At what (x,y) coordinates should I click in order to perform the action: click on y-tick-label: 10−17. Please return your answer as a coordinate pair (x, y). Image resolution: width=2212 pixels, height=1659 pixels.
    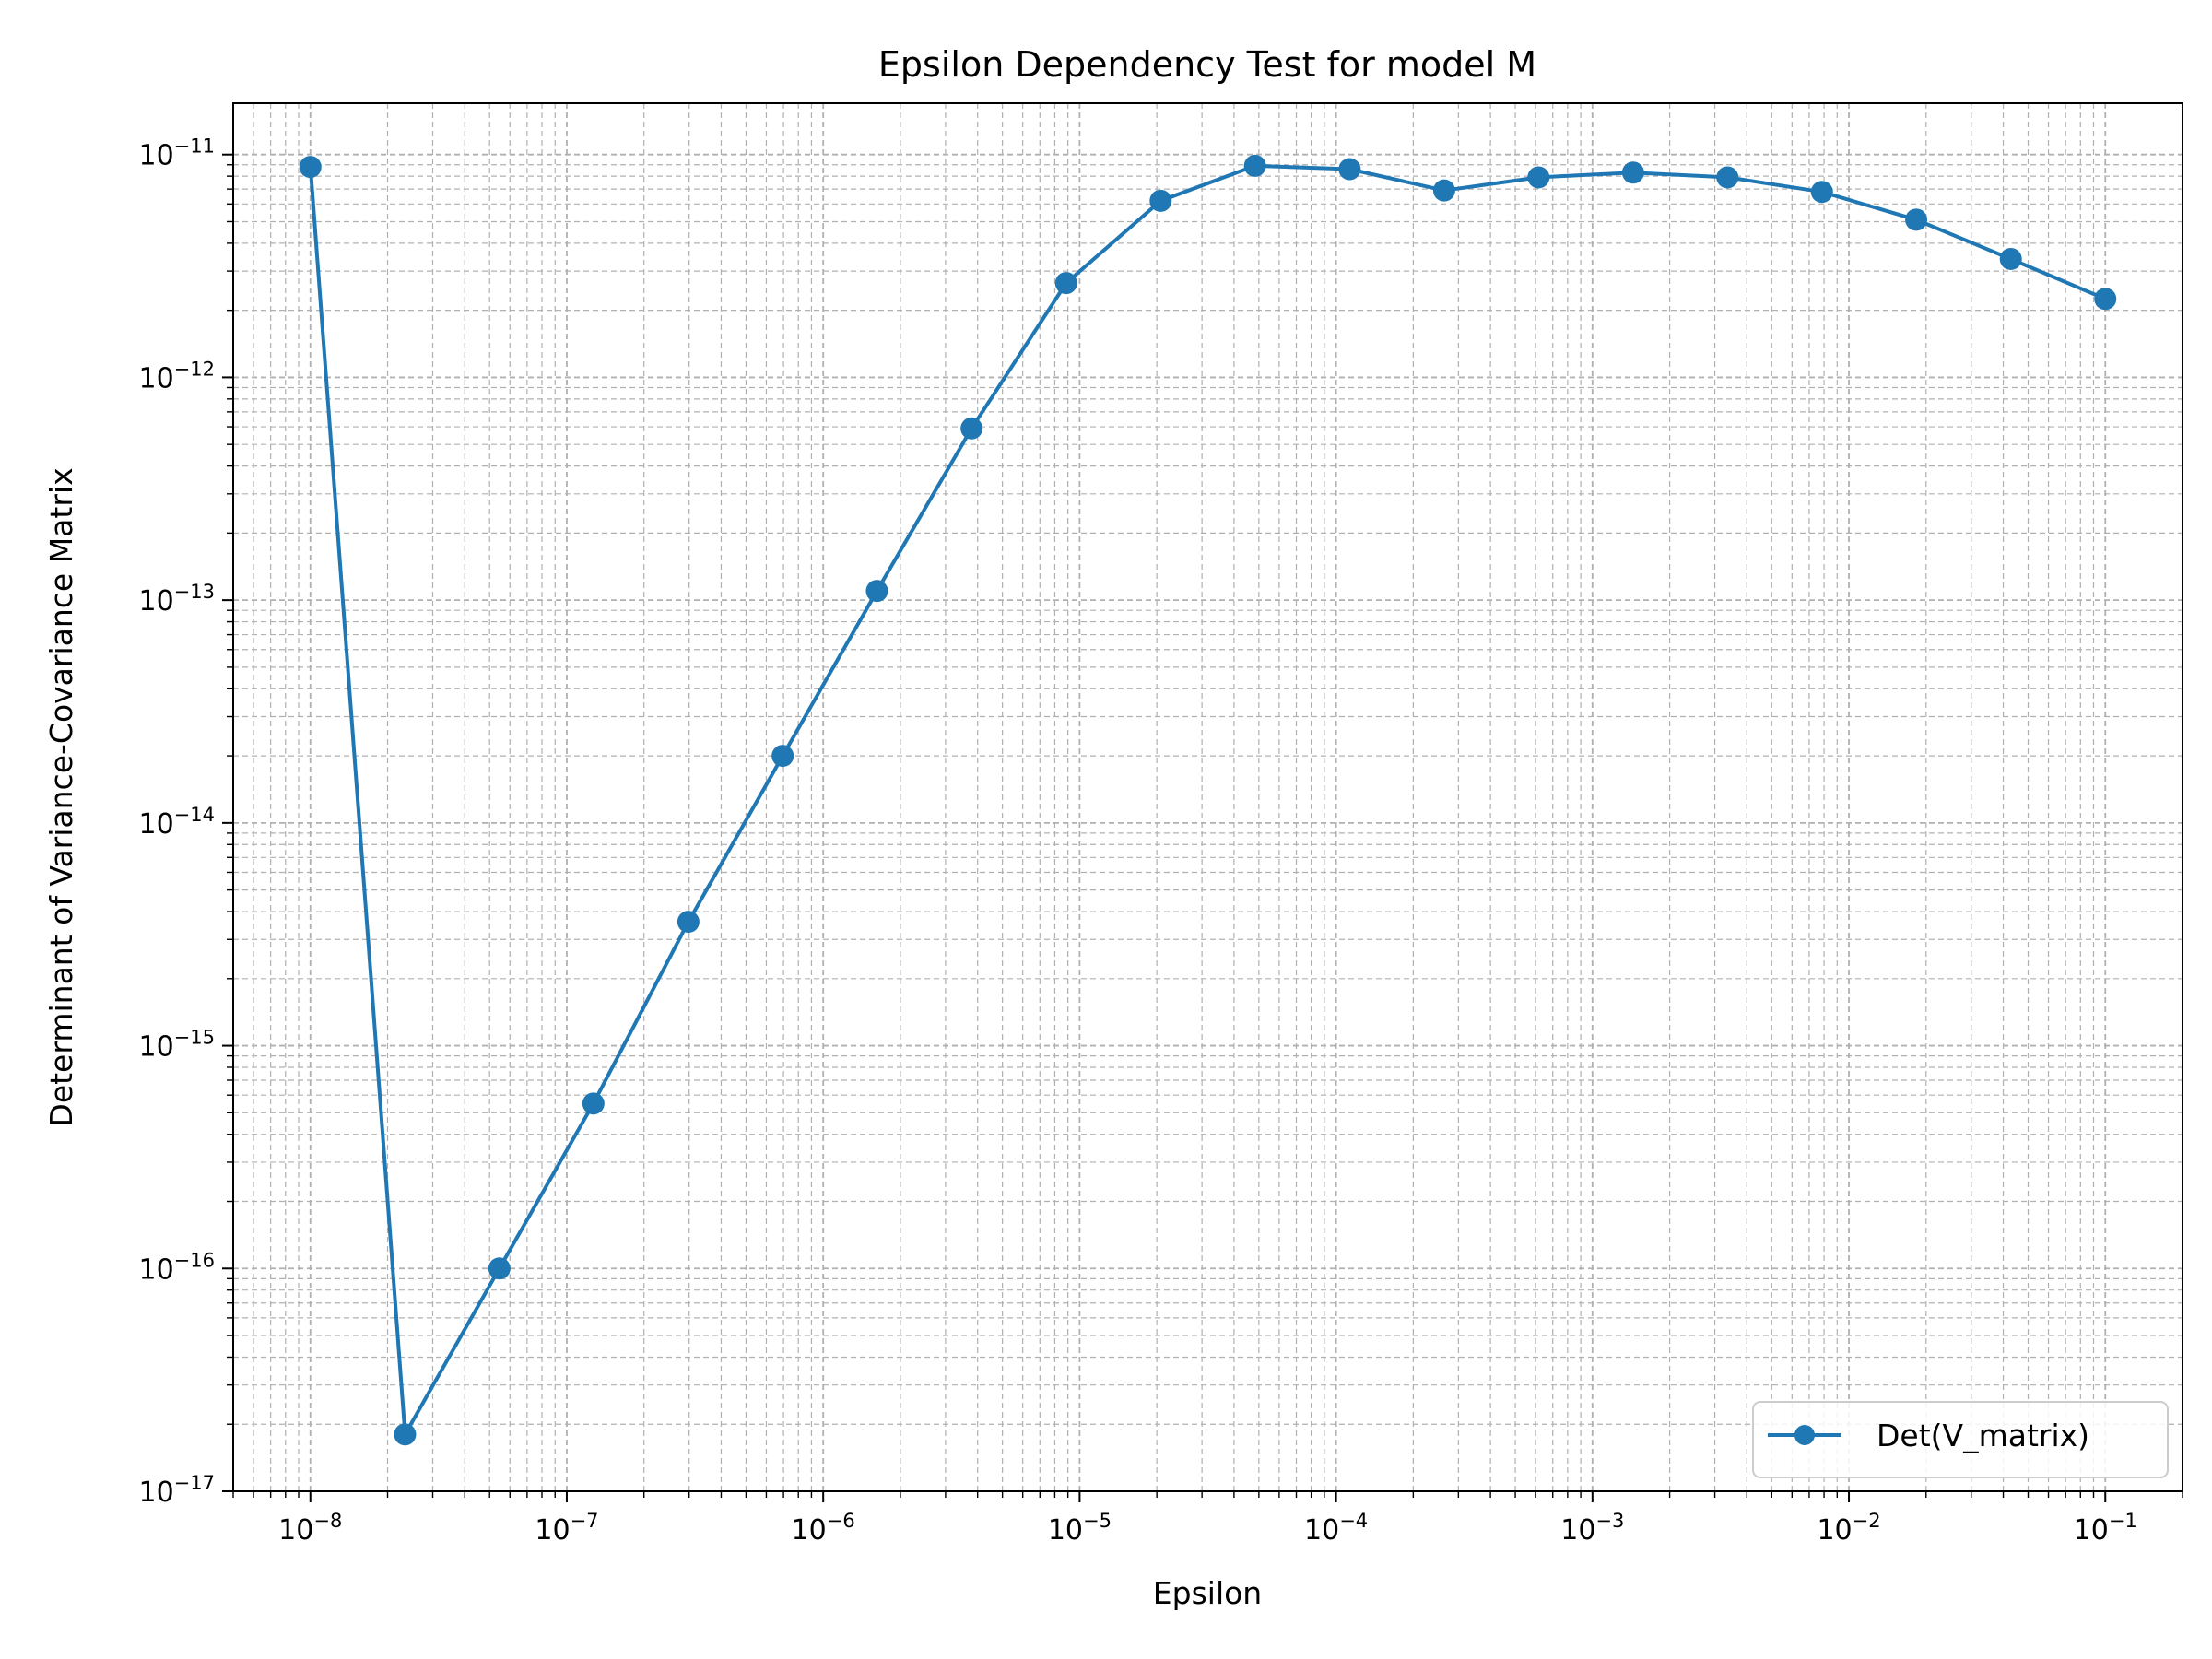
    Looking at the image, I should click on (176, 1490).